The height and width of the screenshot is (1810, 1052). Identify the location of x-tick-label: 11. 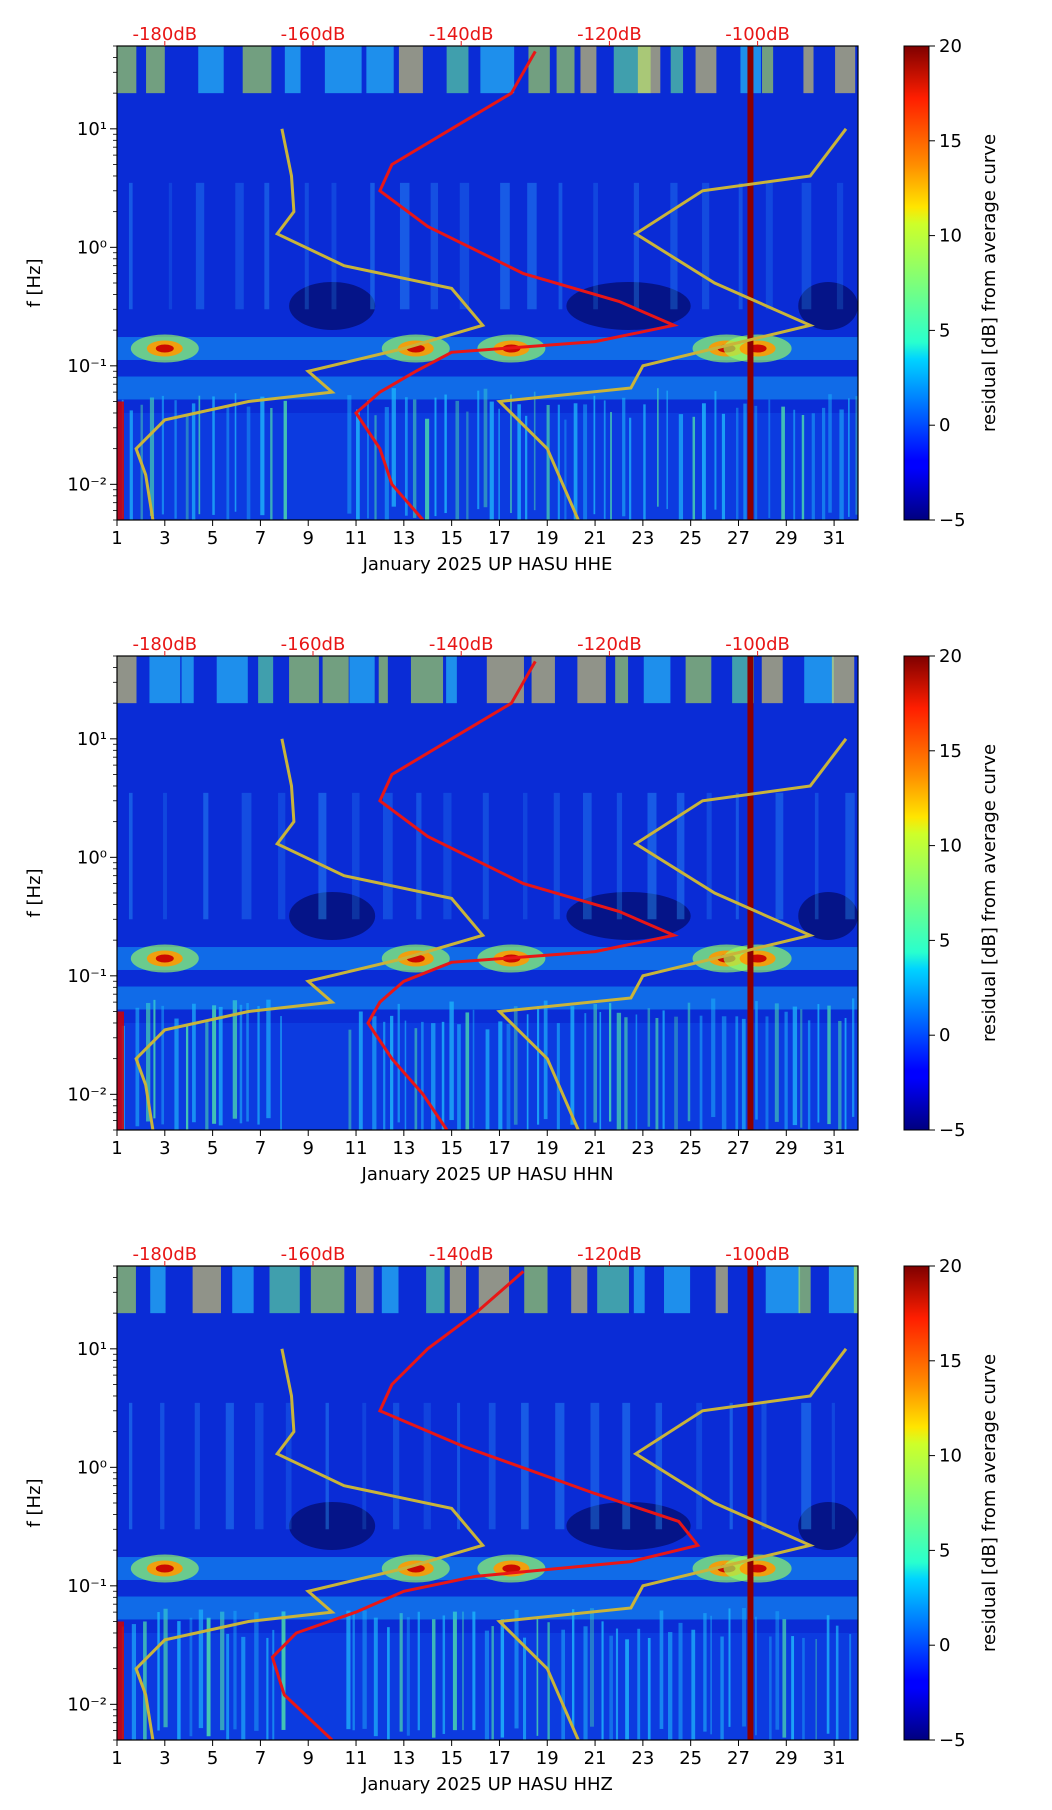
(356, 538).